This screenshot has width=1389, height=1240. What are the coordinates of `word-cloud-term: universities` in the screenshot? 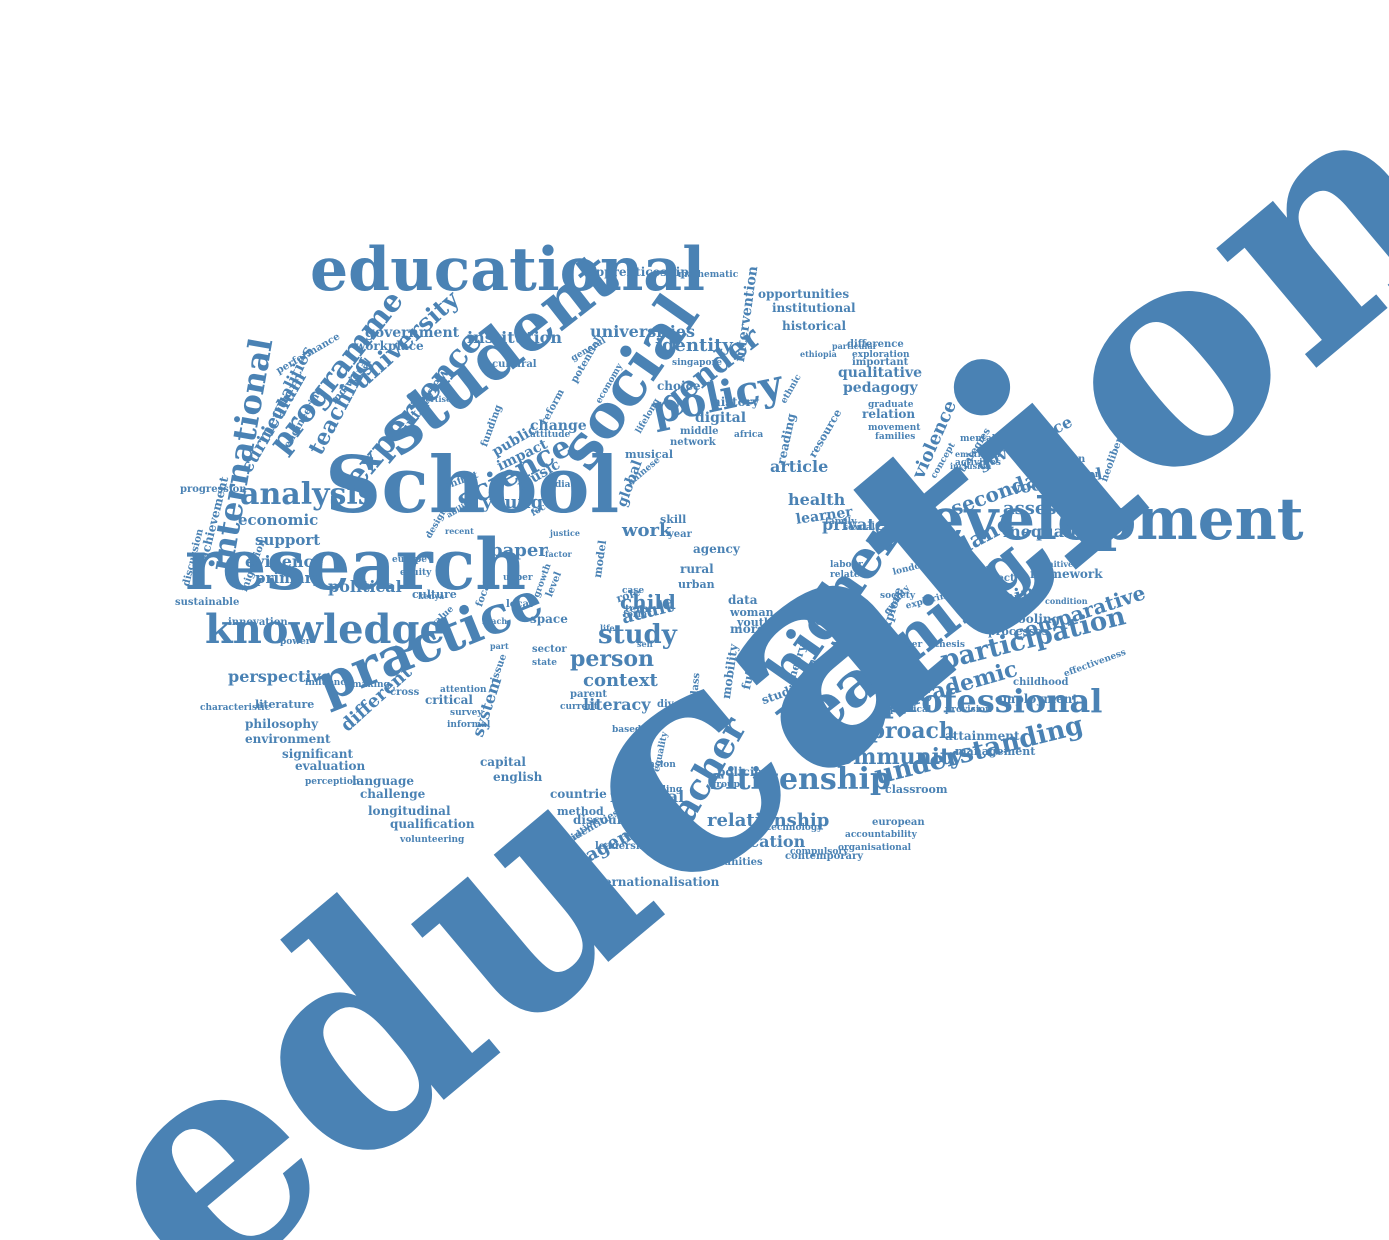 It's located at (642, 331).